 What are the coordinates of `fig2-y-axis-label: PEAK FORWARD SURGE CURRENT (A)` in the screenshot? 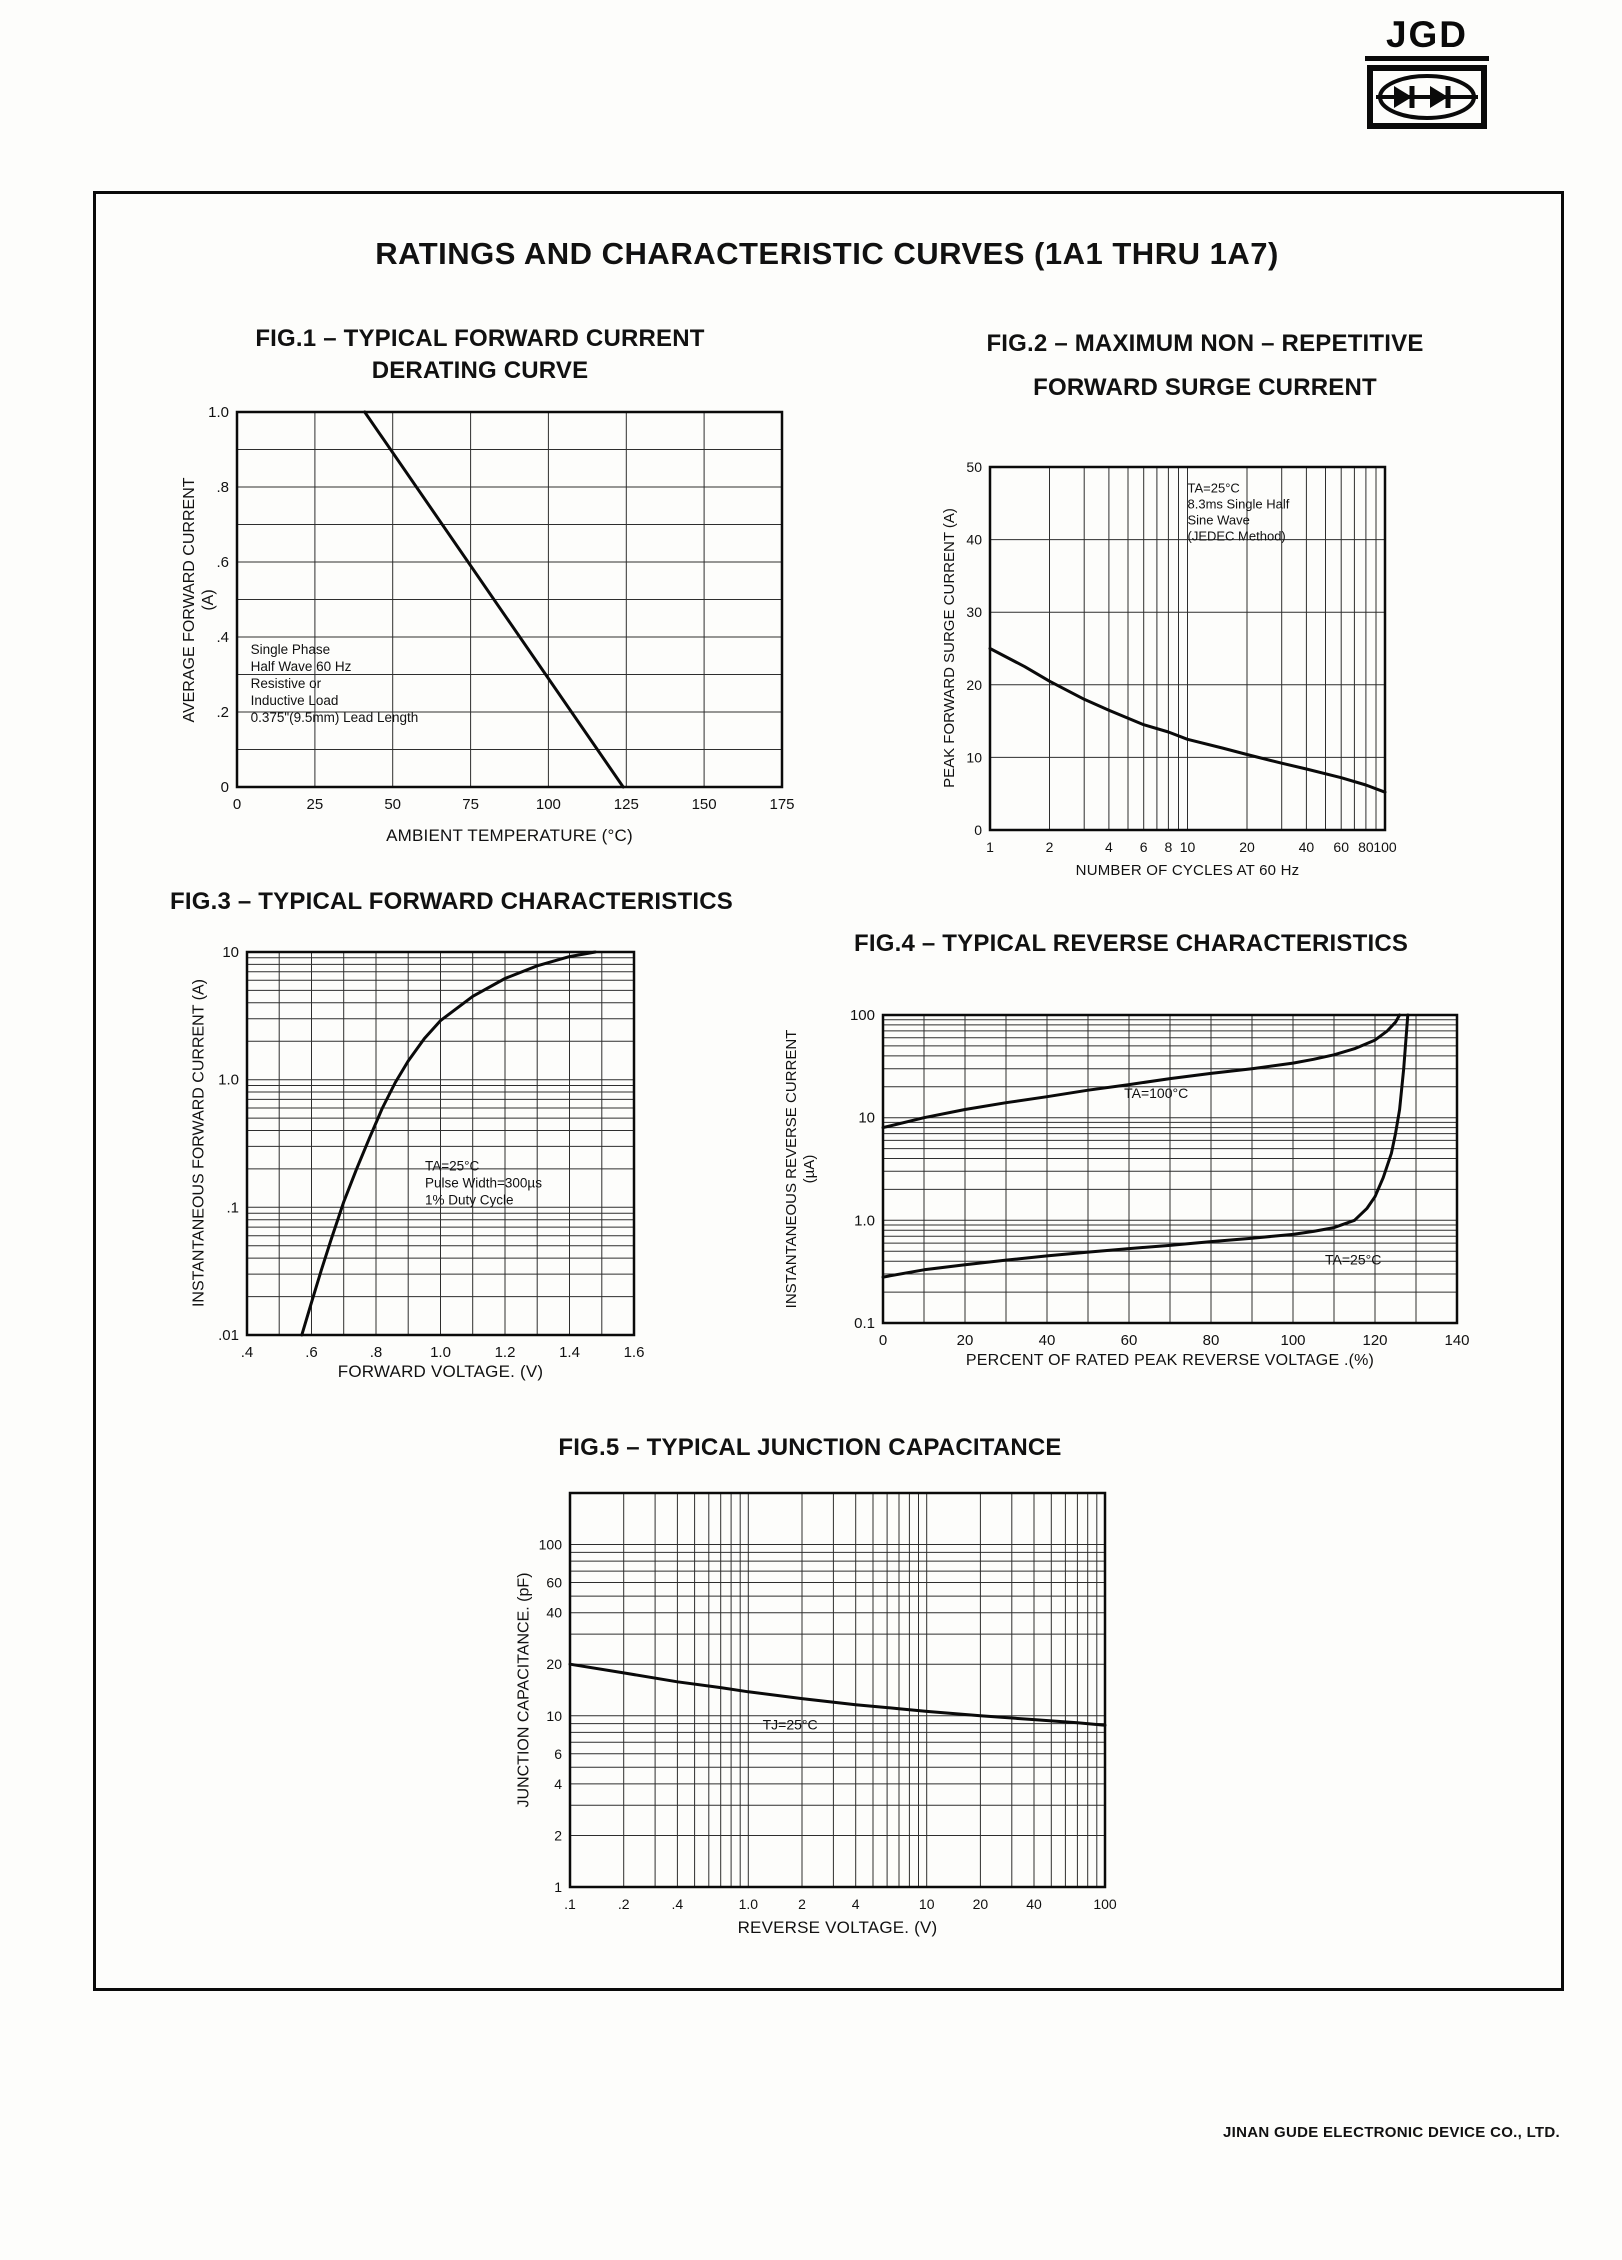 It's located at (949, 648).